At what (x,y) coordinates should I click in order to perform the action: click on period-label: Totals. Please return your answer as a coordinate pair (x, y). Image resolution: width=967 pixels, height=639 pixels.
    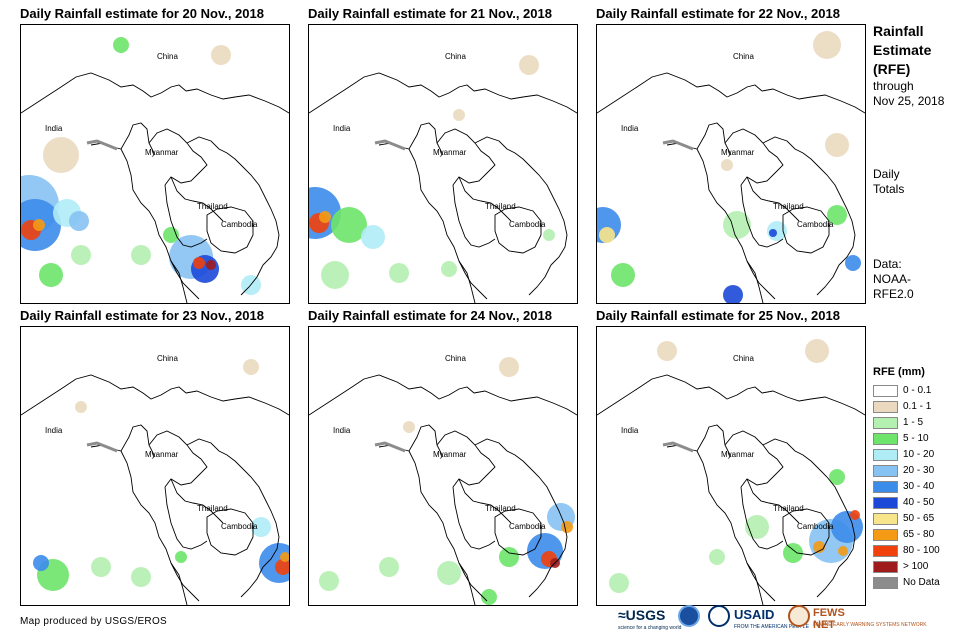
    Looking at the image, I should click on (889, 189).